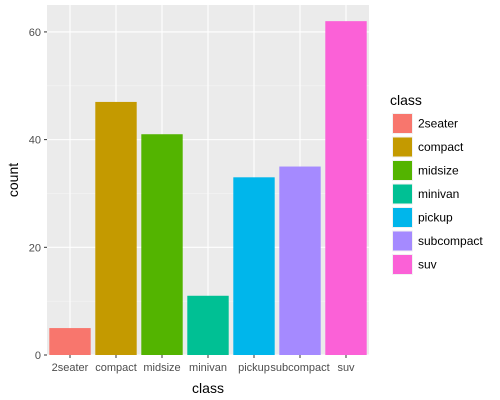 This screenshot has height=400, width=500. Describe the element at coordinates (38, 194) in the screenshot. I see `y-axis: 0 20 40 60` at that location.